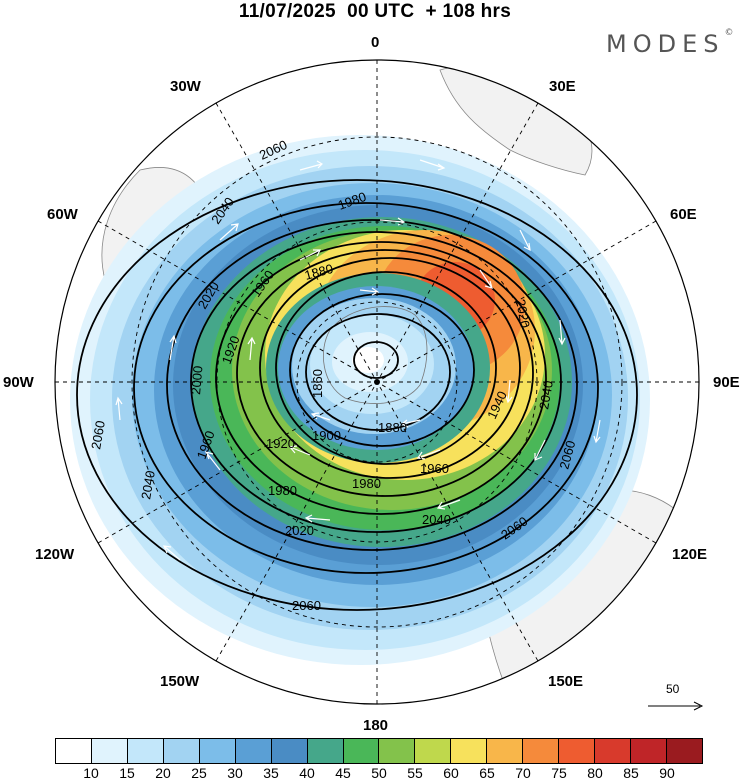 The width and height of the screenshot is (750, 782). I want to click on lon-label-180: 180, so click(376, 725).